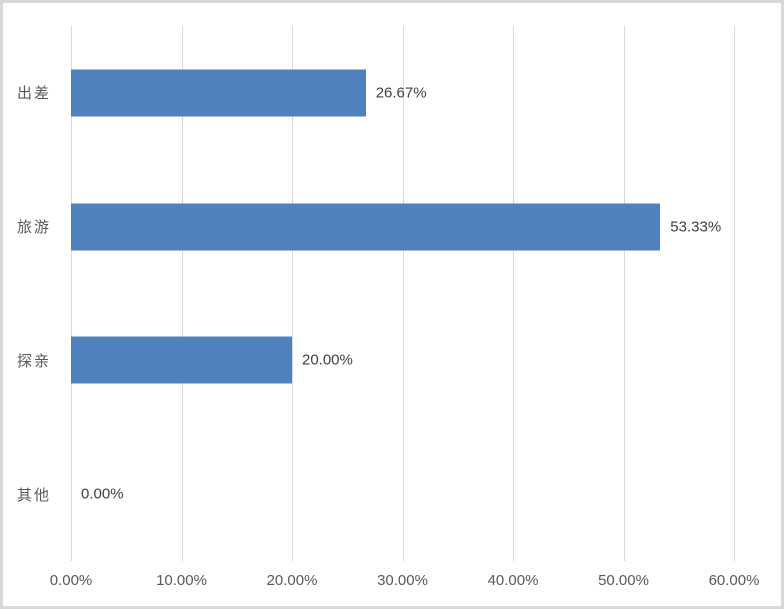 Image resolution: width=784 pixels, height=609 pixels. What do you see at coordinates (327, 360) in the screenshot?
I see `data-label: 20.00%` at bounding box center [327, 360].